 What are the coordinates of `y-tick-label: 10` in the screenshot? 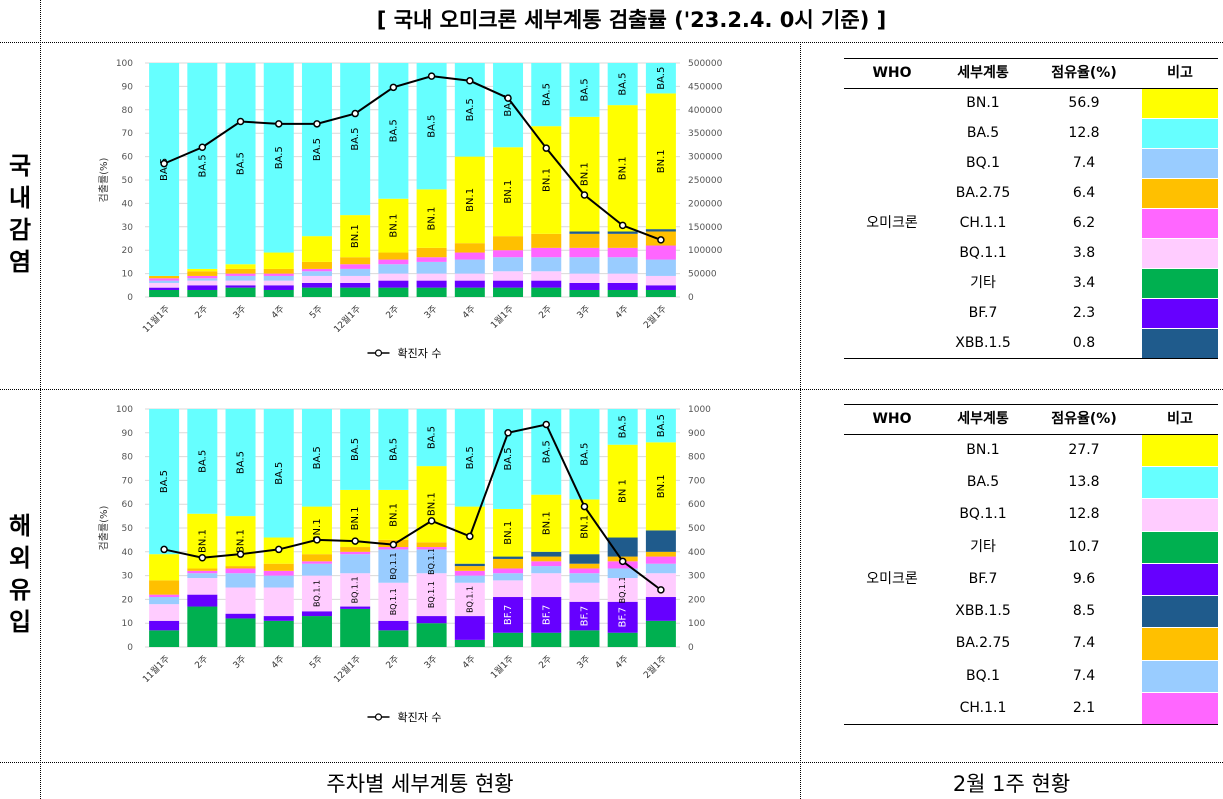 It's located at (128, 275).